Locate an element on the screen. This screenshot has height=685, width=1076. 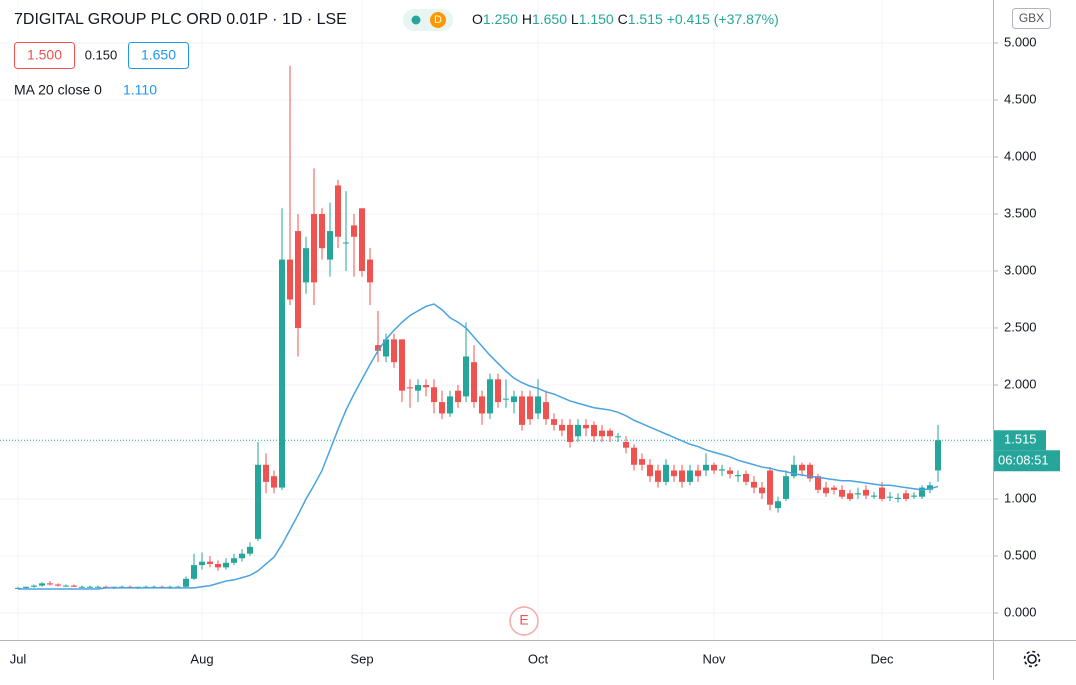
y-tick-label: 0.500 is located at coordinates (1020, 554).